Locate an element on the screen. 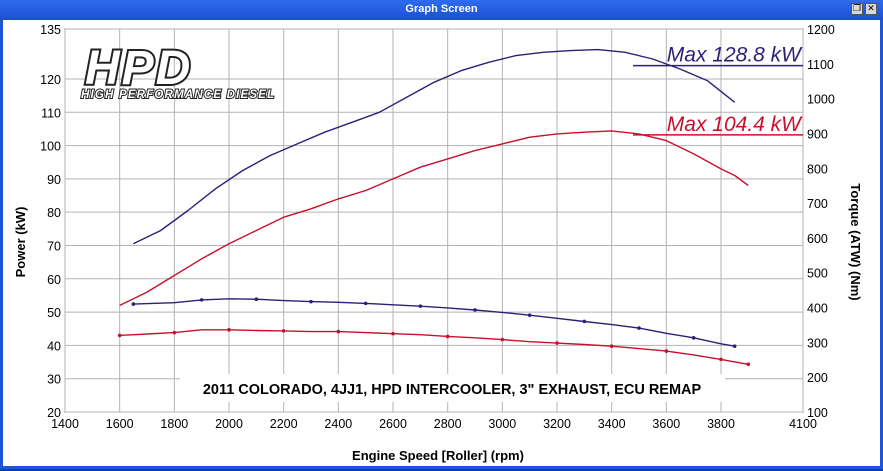 Image resolution: width=883 pixels, height=471 pixels. x-tick-label: 3000 is located at coordinates (502, 424).